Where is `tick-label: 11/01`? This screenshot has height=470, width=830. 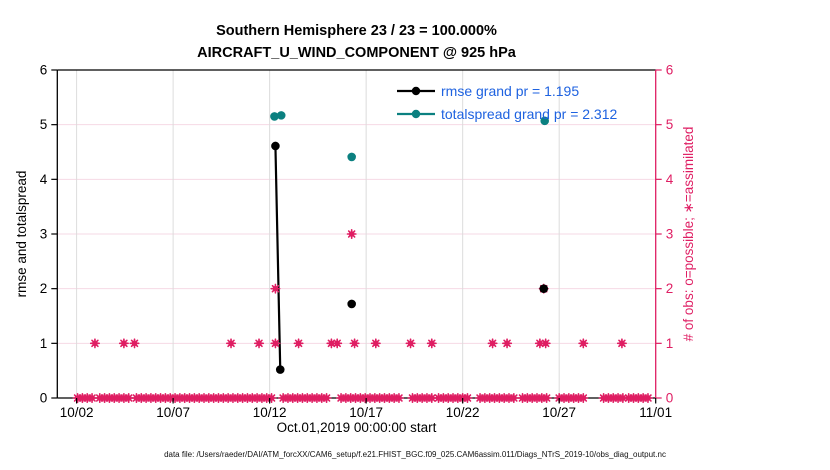
tick-label: 11/01 is located at coordinates (655, 412).